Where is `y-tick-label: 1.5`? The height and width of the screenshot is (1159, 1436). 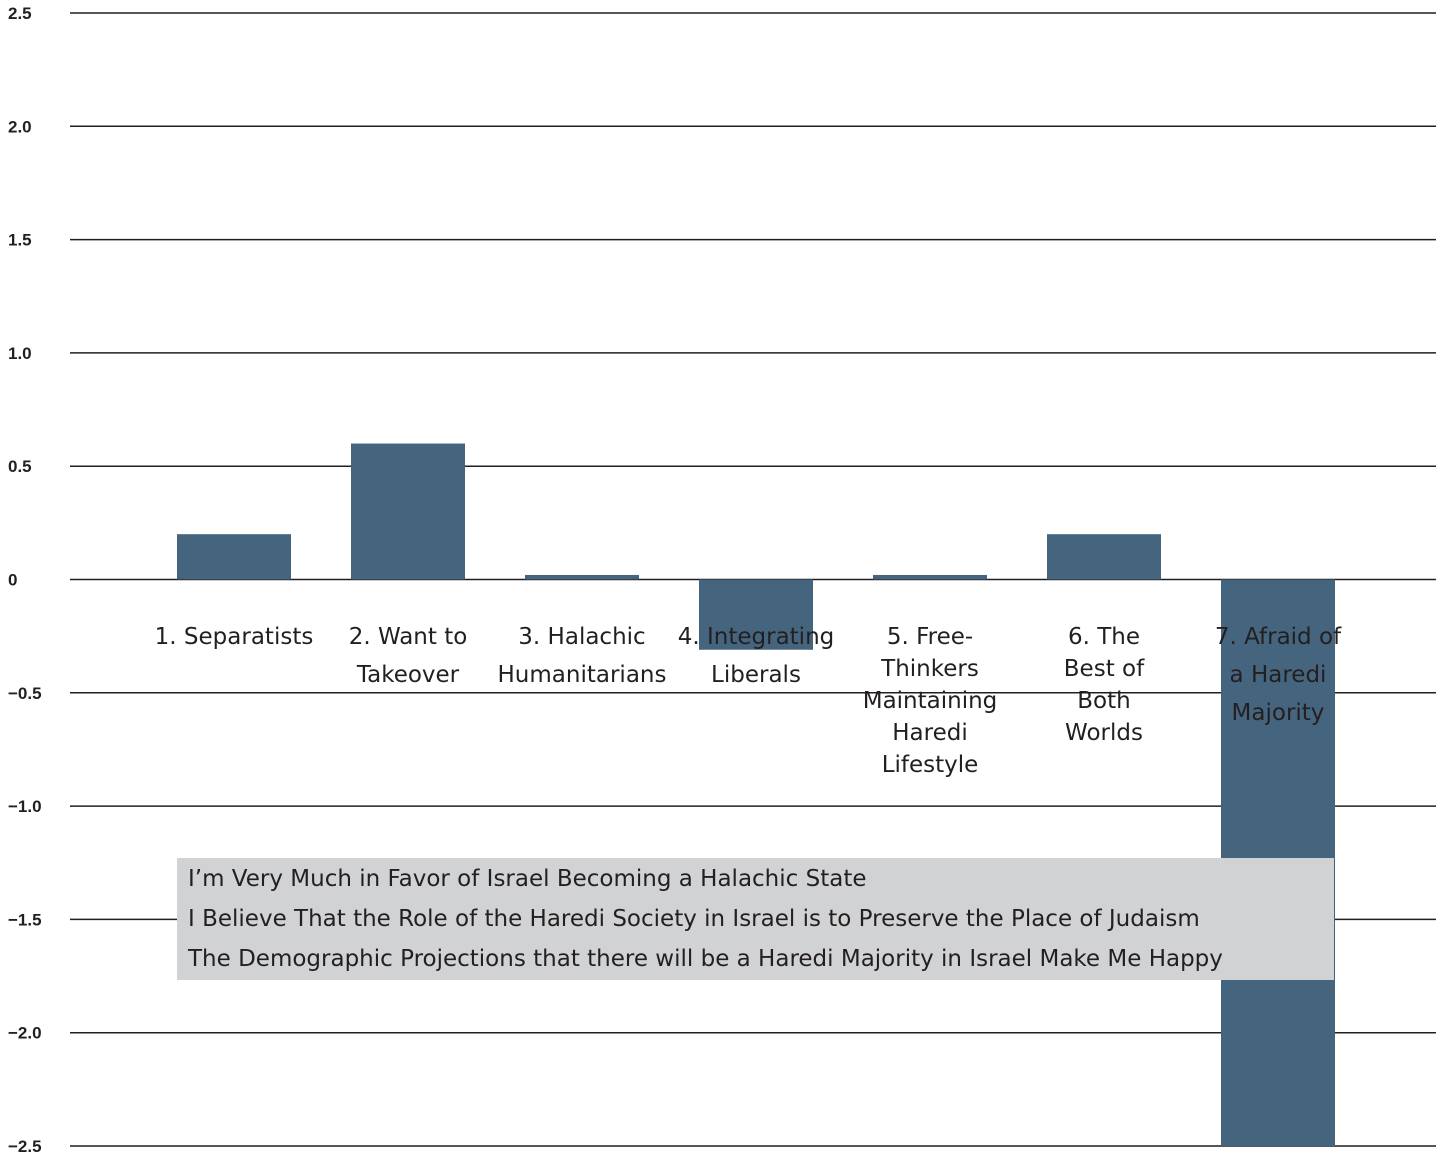
y-tick-label: 1.5 is located at coordinates (20, 240).